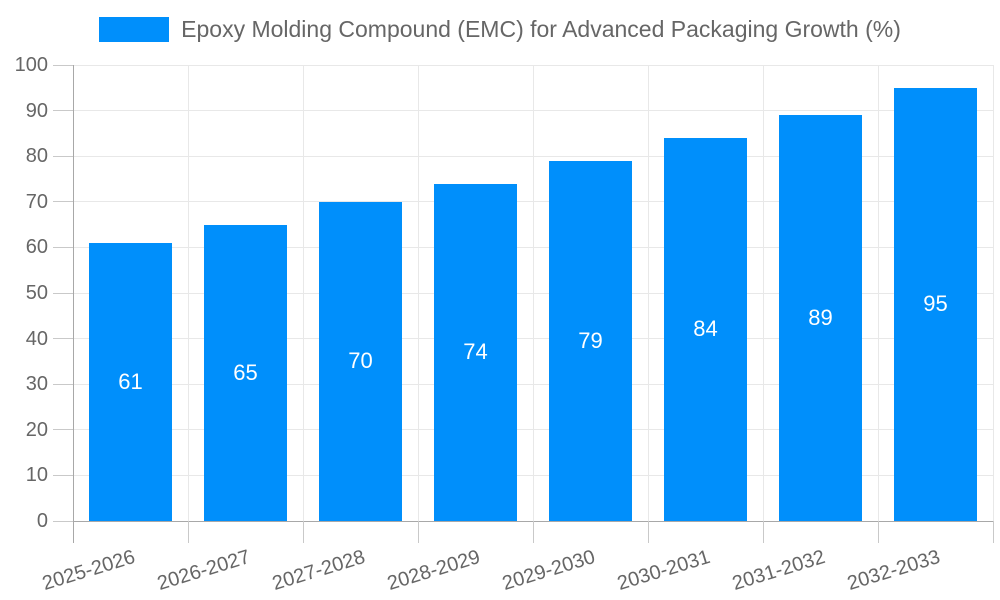  What do you see at coordinates (134, 29) in the screenshot?
I see `legend-swatch-icon` at bounding box center [134, 29].